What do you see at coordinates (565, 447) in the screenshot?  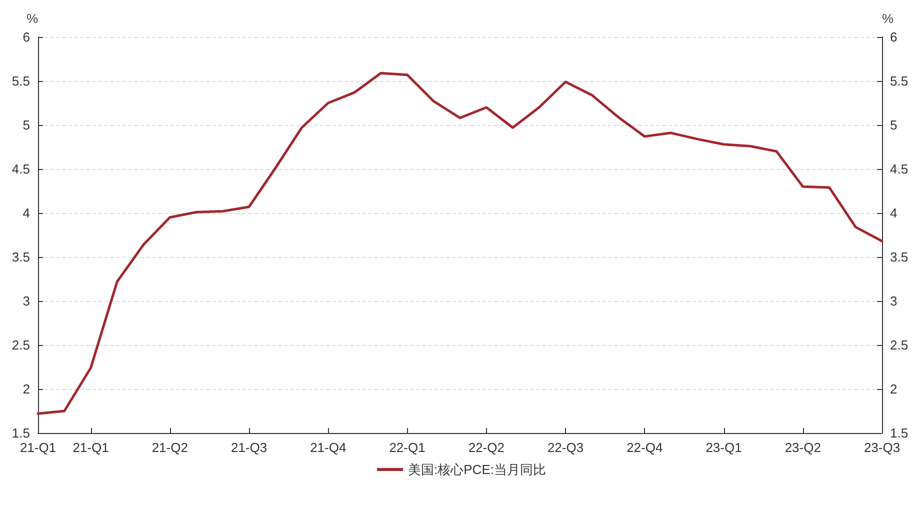 I see `x-tick-label: 22-Q3` at bounding box center [565, 447].